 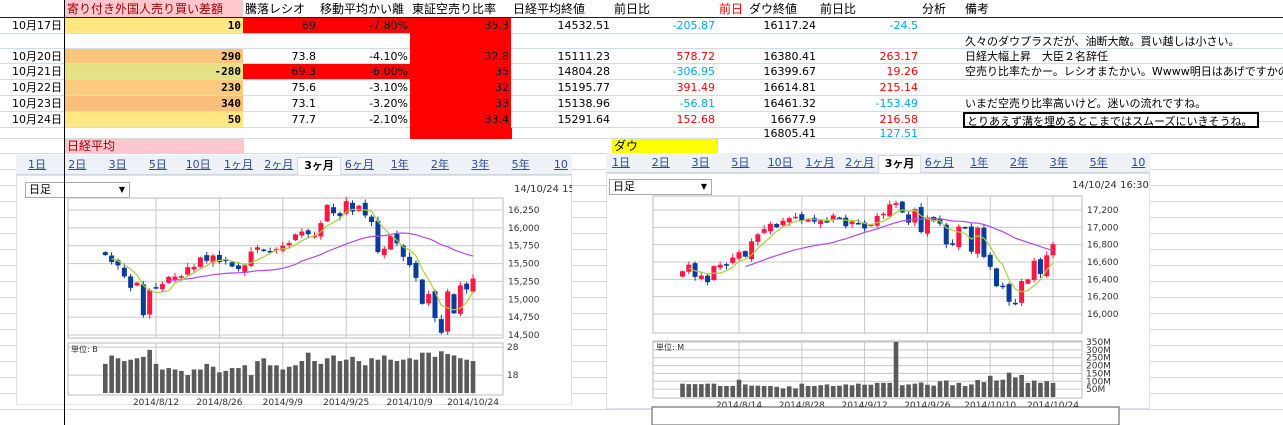 What do you see at coordinates (364, 72) in the screenshot?
I see `cell-deviation: -6.00%` at bounding box center [364, 72].